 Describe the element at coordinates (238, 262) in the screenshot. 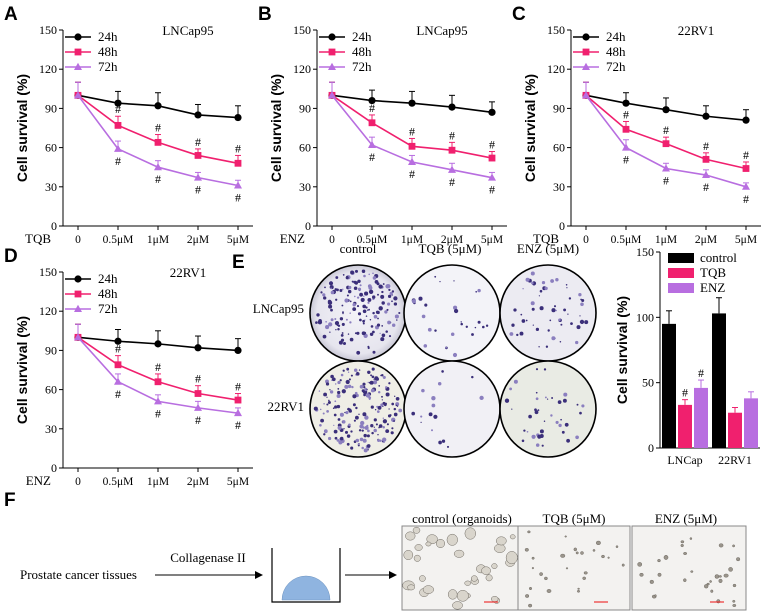

I see `panel-label-e: E` at that location.